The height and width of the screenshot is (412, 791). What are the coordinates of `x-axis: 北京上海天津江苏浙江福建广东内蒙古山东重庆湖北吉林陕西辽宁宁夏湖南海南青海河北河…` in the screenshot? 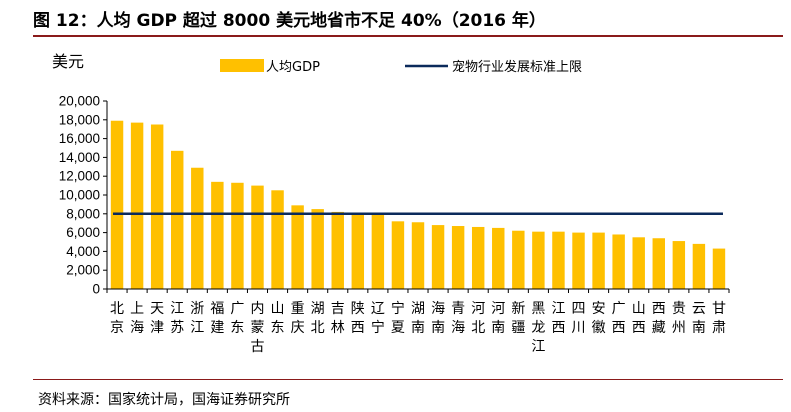 It's located at (418, 321).